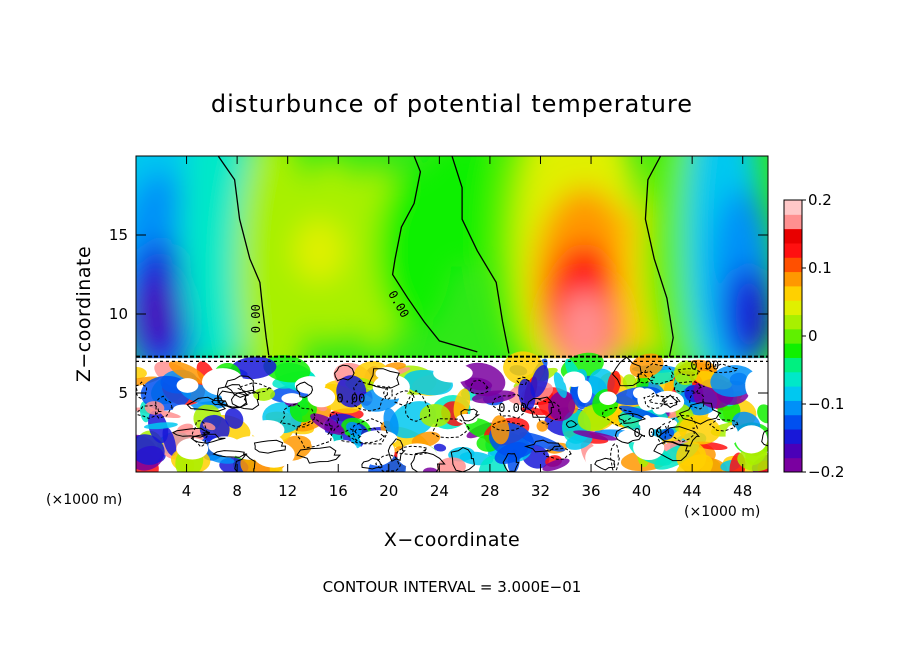  I want to click on x-tick-label: 4, so click(187, 491).